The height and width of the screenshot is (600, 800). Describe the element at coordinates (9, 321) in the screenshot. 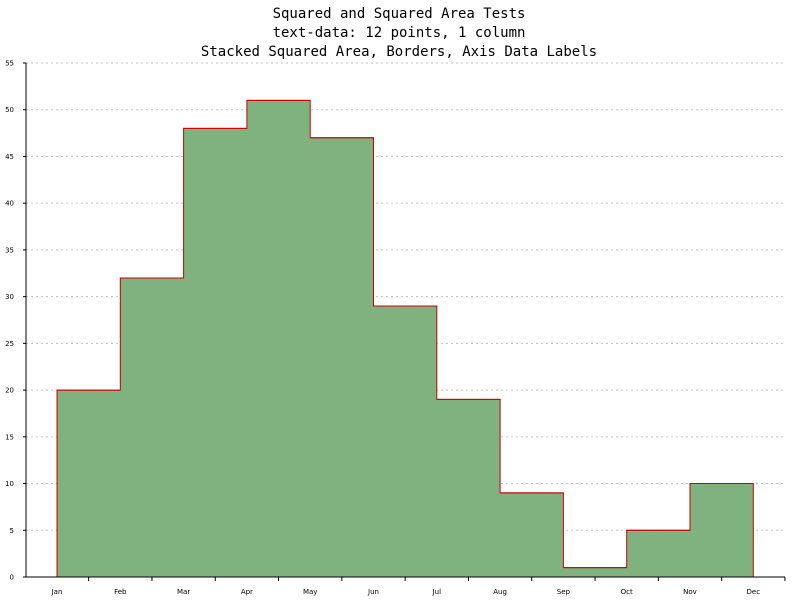

I see `y-tick-labels: 0 5 10 15 20 25 30 35 40 45 50 55` at that location.